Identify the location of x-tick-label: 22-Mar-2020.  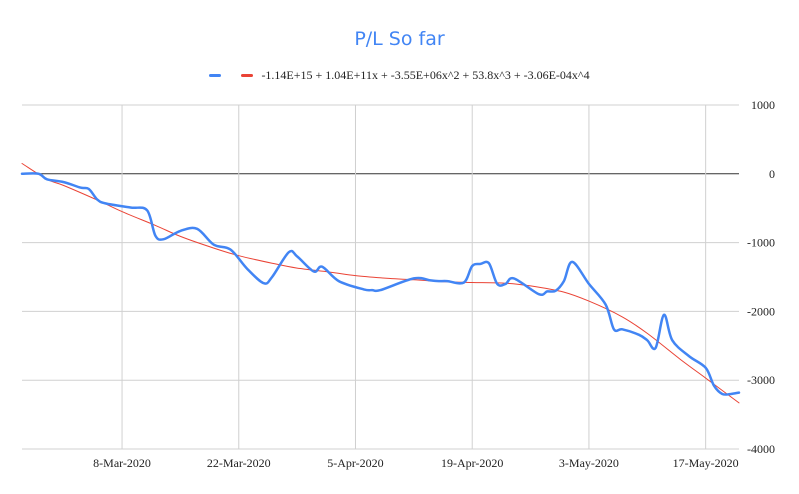
(239, 463).